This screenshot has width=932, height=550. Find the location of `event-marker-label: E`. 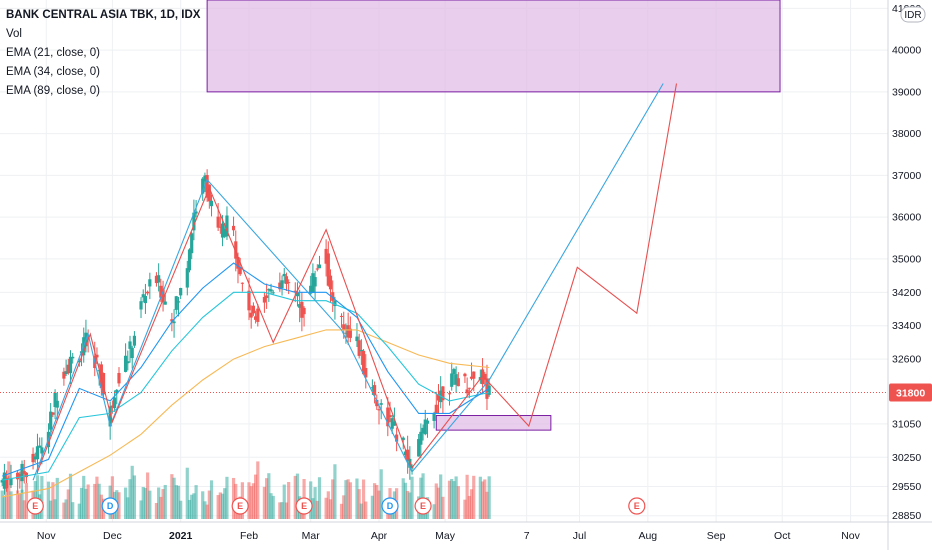

event-marker-label: E is located at coordinates (35, 506).